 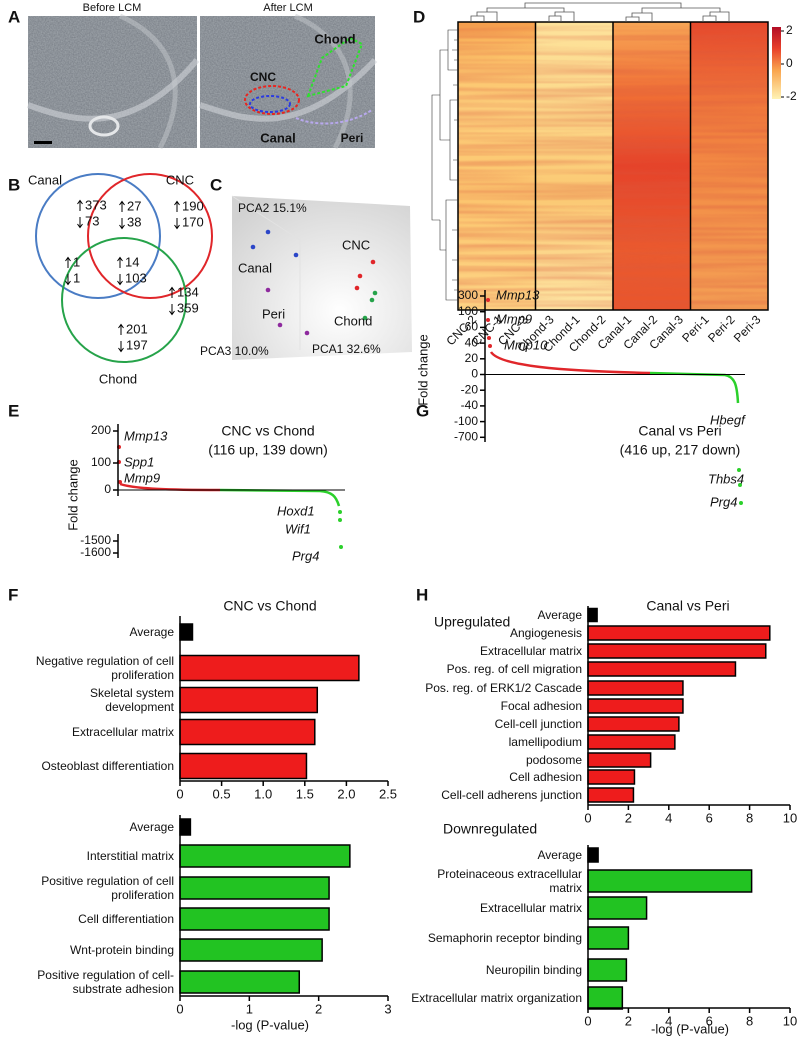 I want to click on y-tick-label: -1600, so click(x=95, y=552).